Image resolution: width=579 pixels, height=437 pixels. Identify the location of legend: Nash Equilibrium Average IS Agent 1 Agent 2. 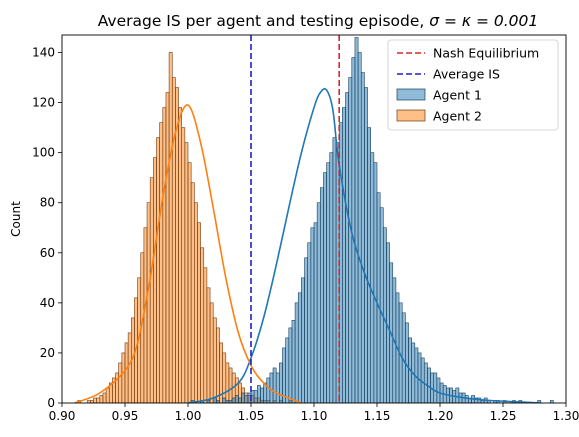
(473, 85).